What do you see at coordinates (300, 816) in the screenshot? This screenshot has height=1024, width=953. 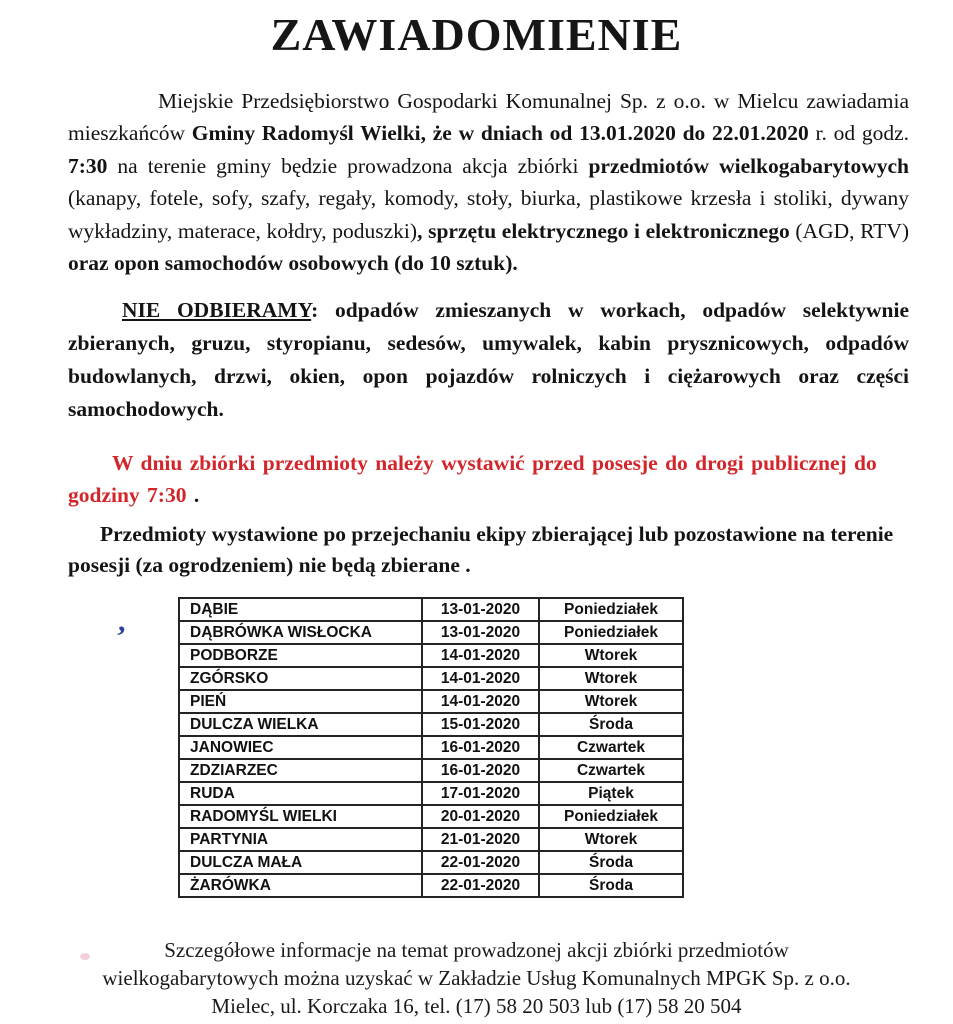 I see `locality-cell: RADOMYŚL WIELKI` at bounding box center [300, 816].